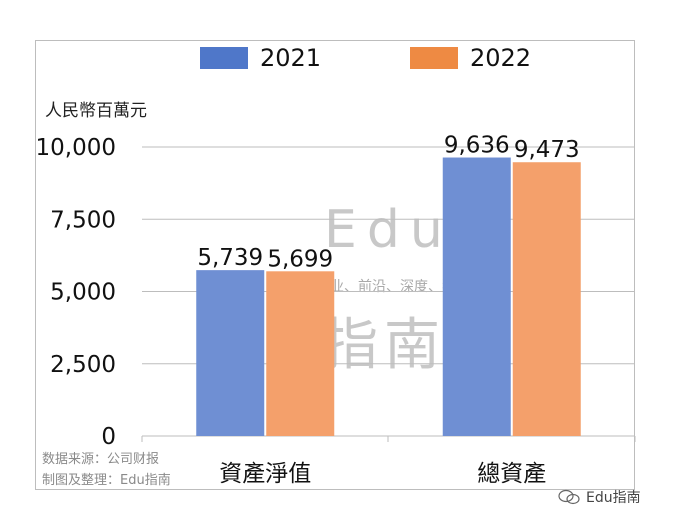 The height and width of the screenshot is (522, 676). What do you see at coordinates (477, 146) in the screenshot?
I see `data-label: 9,636` at bounding box center [477, 146].